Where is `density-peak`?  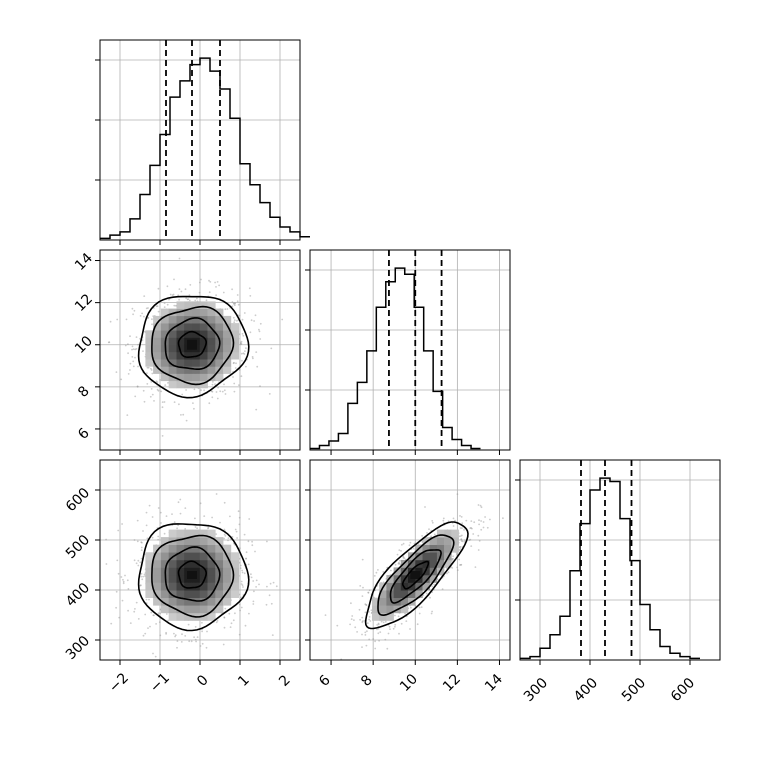 density-peak is located at coordinates (192, 575).